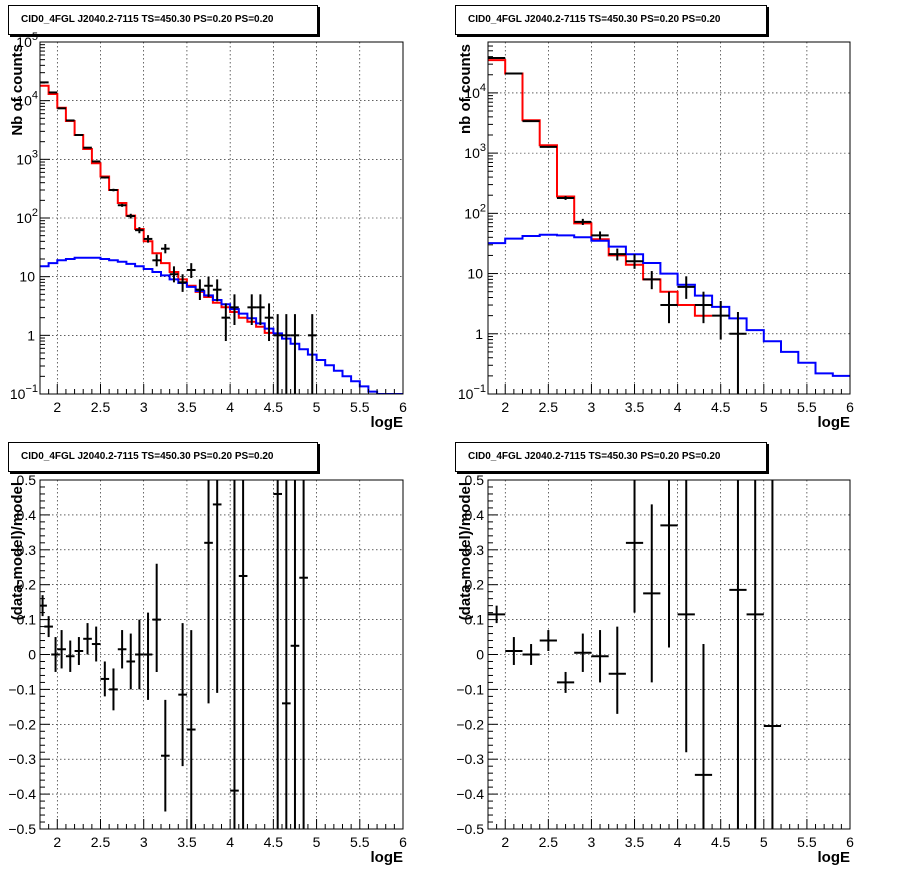 This screenshot has width=898, height=875. Describe the element at coordinates (470, 829) in the screenshot. I see `y-tick-label: −0.5` at that location.